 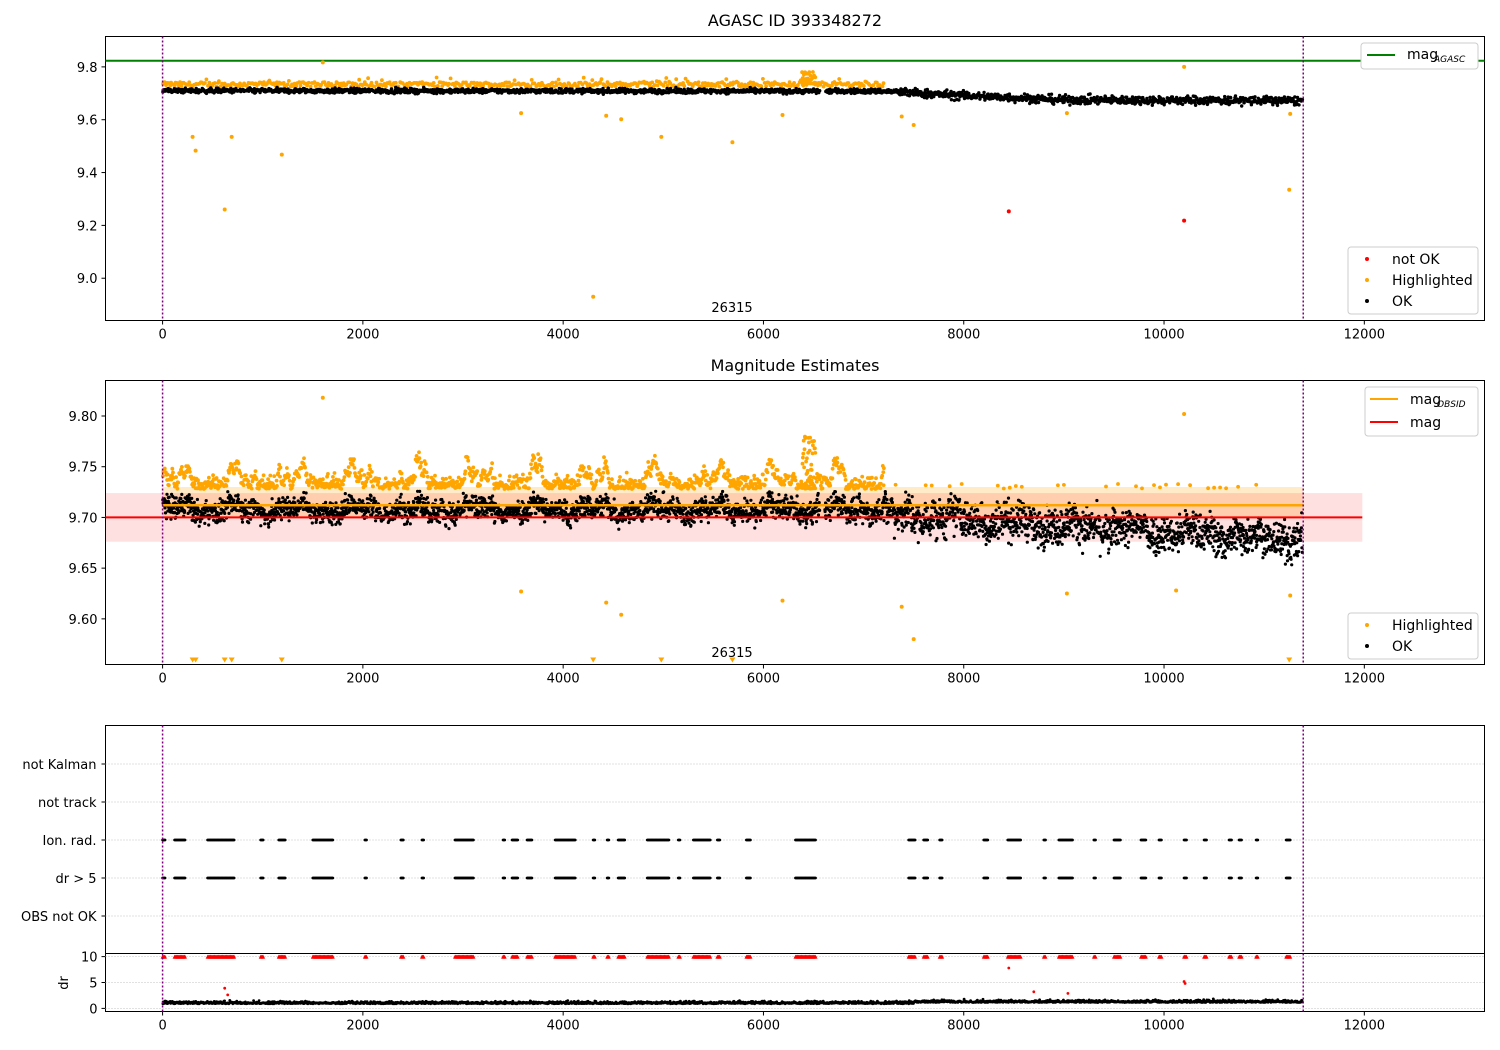 I want to click on y-tick-label: 9.0, so click(x=87, y=279).